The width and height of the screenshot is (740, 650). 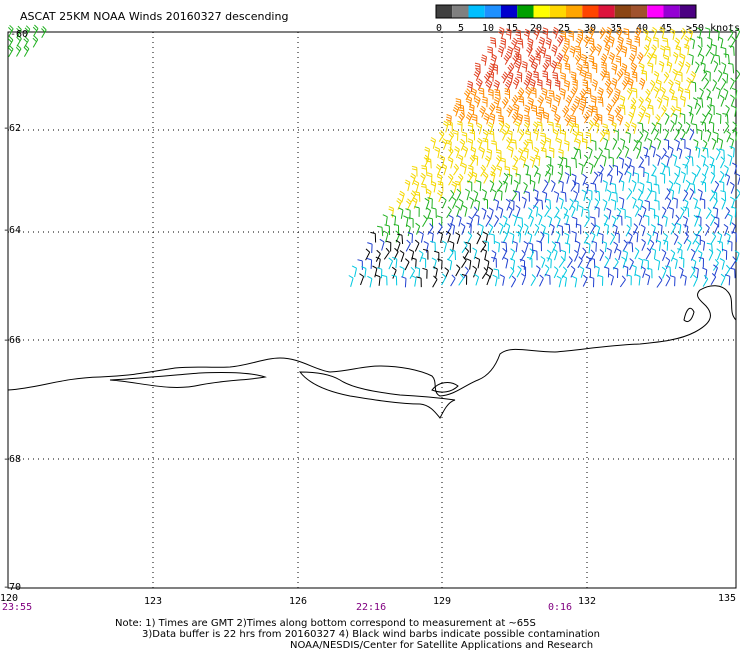 What do you see at coordinates (12, 587) in the screenshot?
I see `lat-label: -70` at bounding box center [12, 587].